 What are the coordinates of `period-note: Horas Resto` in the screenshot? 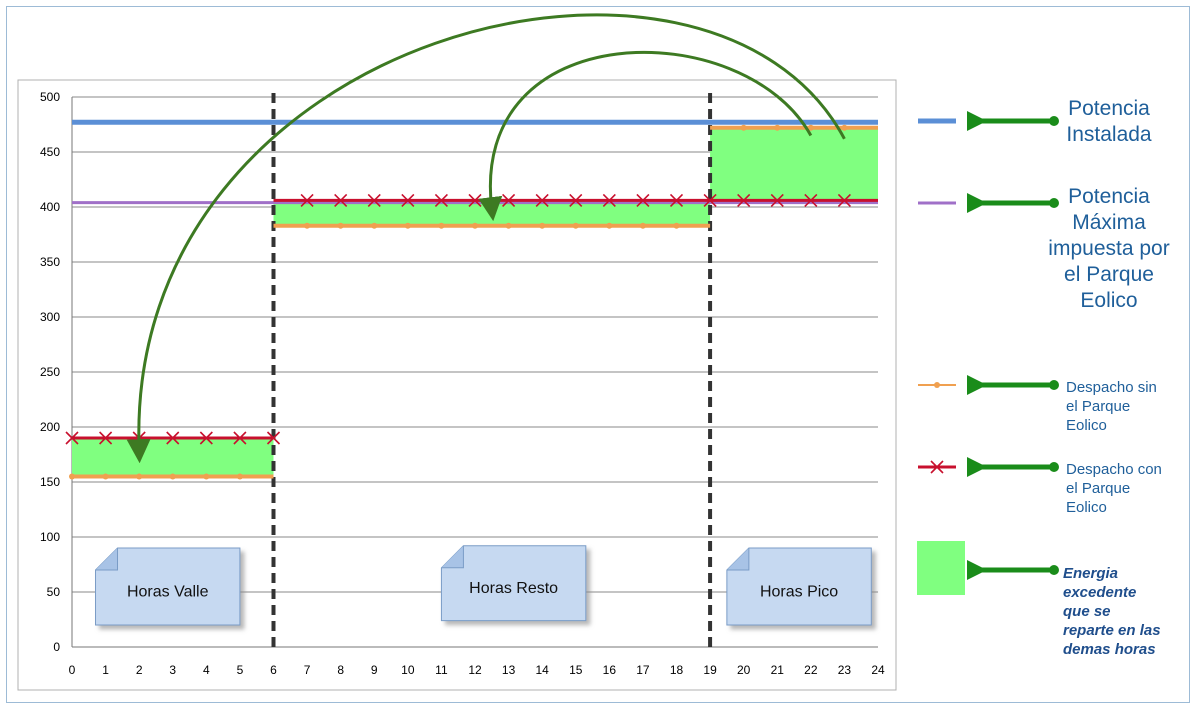 It's located at (513, 583).